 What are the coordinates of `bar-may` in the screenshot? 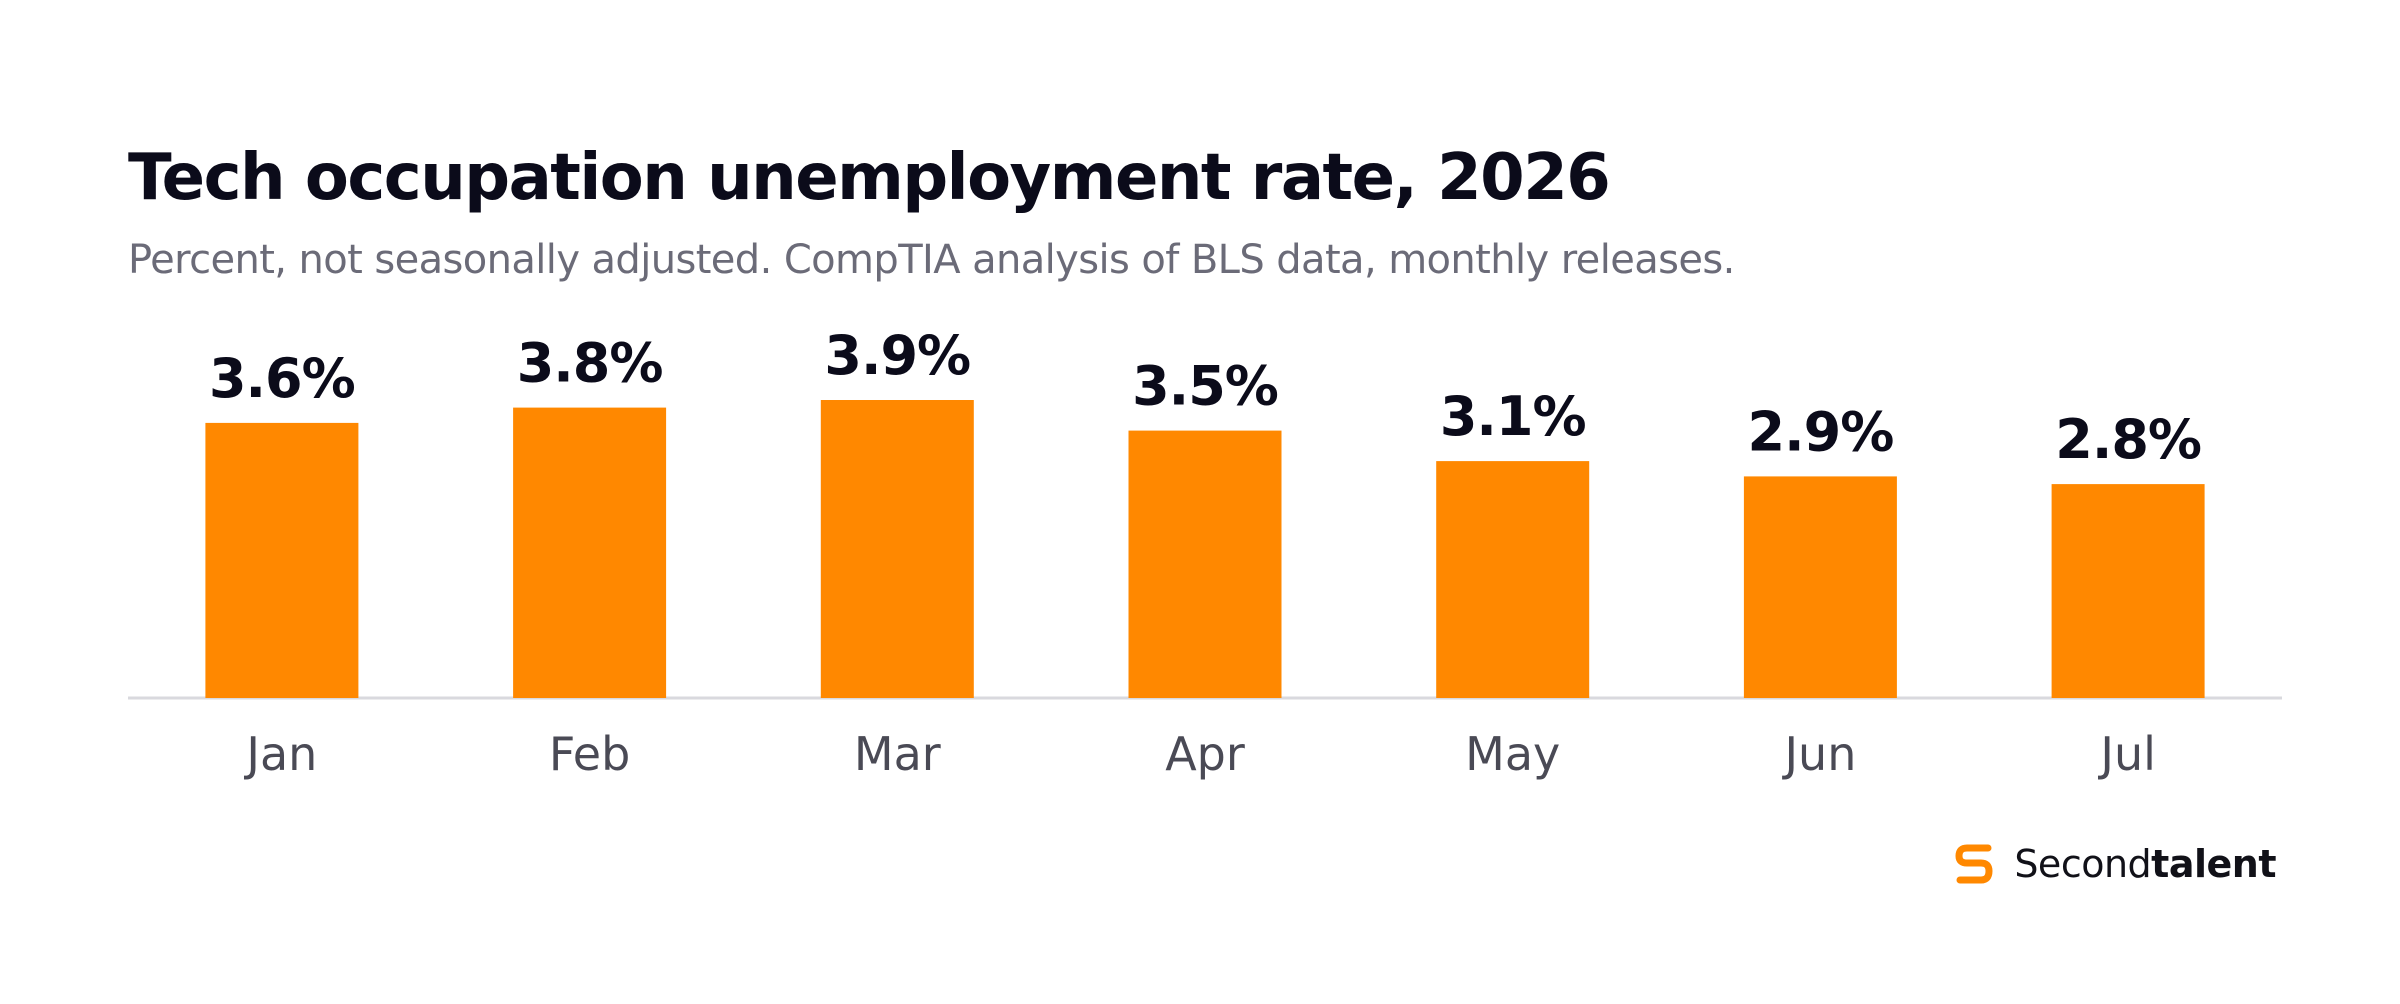 It's located at (1513, 579).